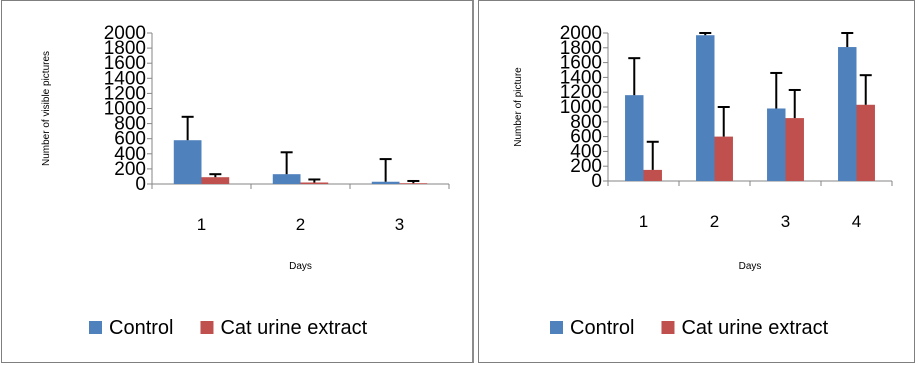 The width and height of the screenshot is (918, 365). Describe the element at coordinates (46, 108) in the screenshot. I see `y-axis-title: Number of visible pictures` at that location.